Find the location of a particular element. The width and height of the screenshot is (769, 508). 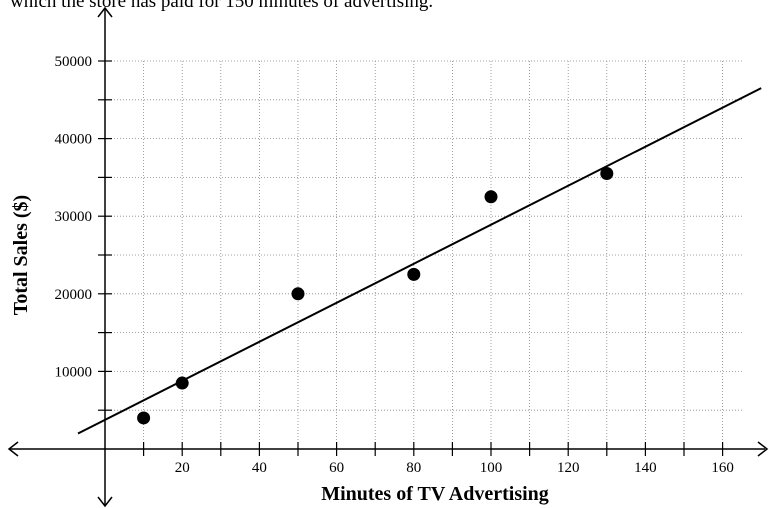

x-tick-label: 120 is located at coordinates (568, 468).